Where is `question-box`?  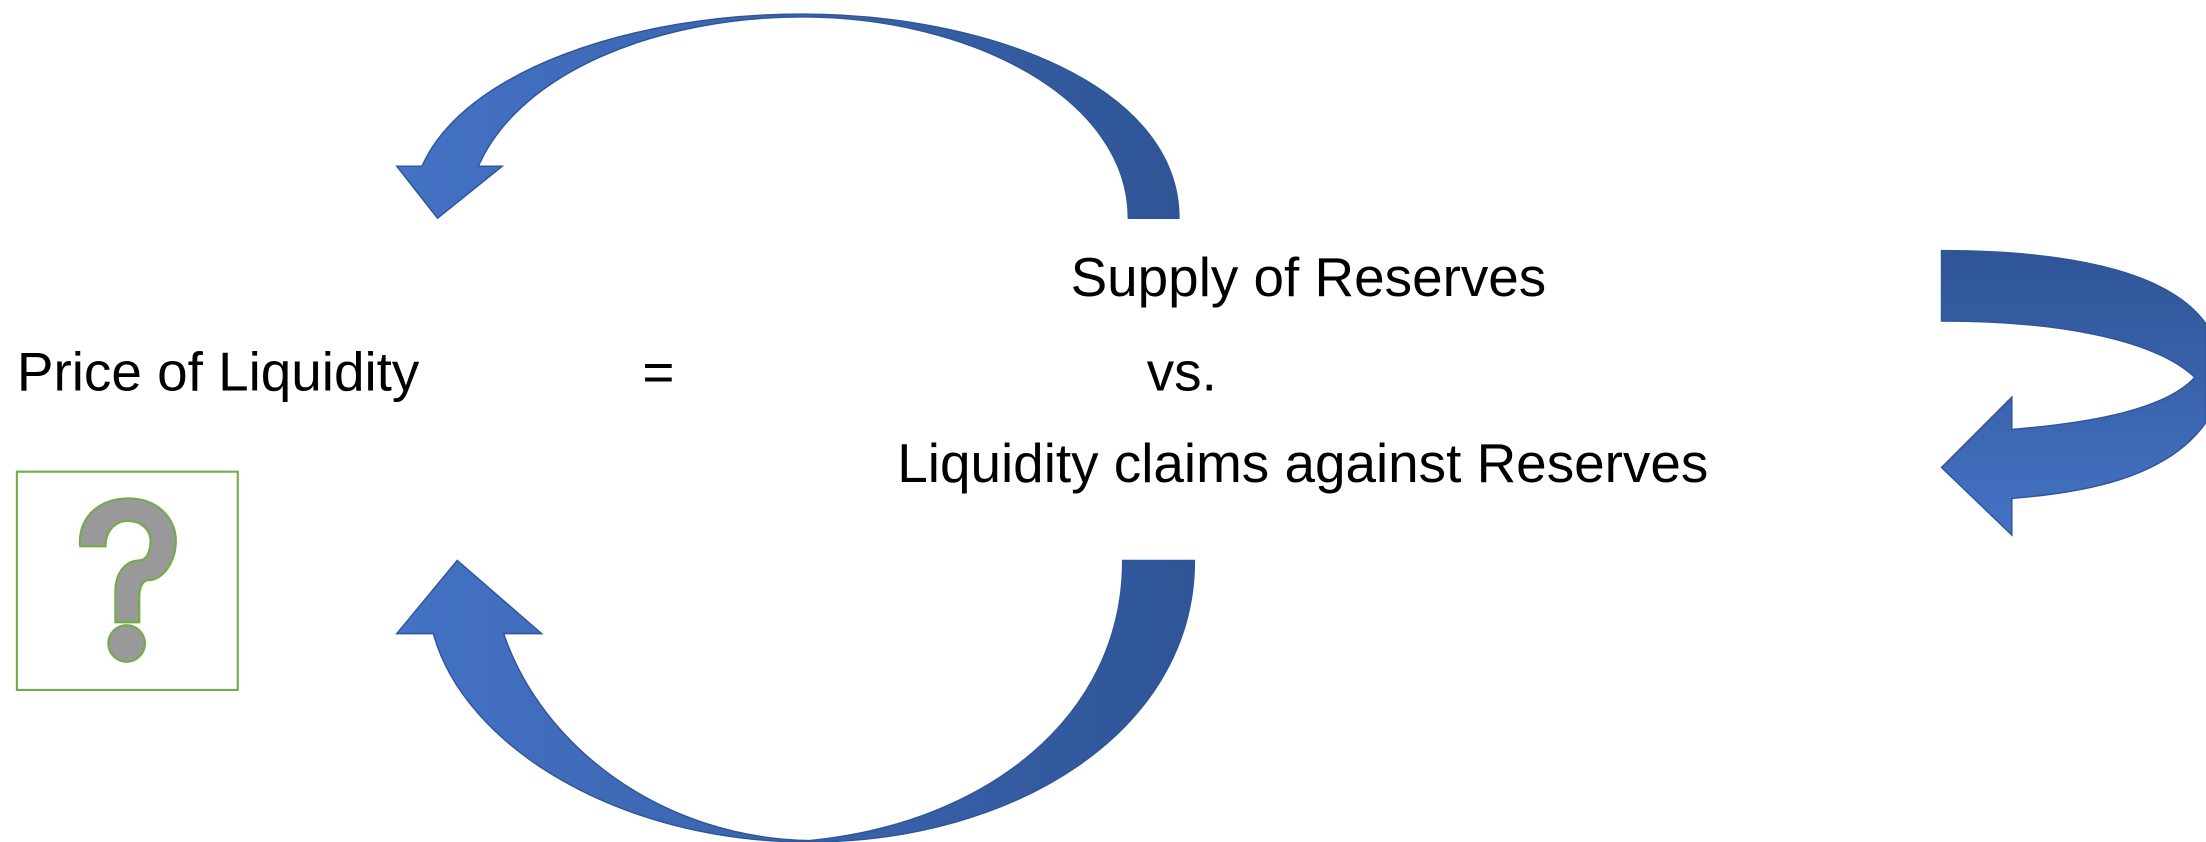 question-box is located at coordinates (127, 580).